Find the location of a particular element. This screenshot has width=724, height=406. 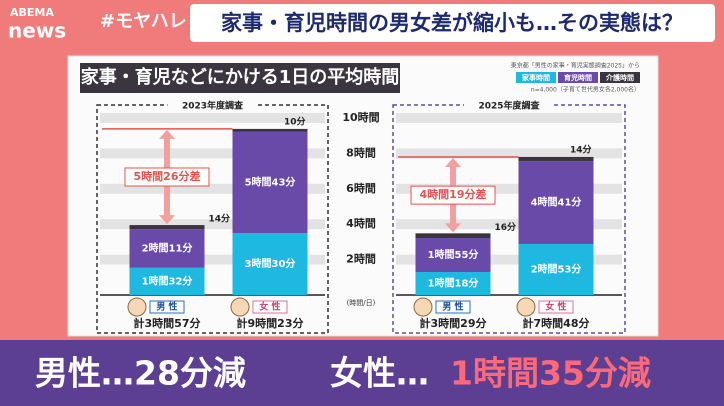

difference-label: 4時間19分差 is located at coordinates (453, 194).